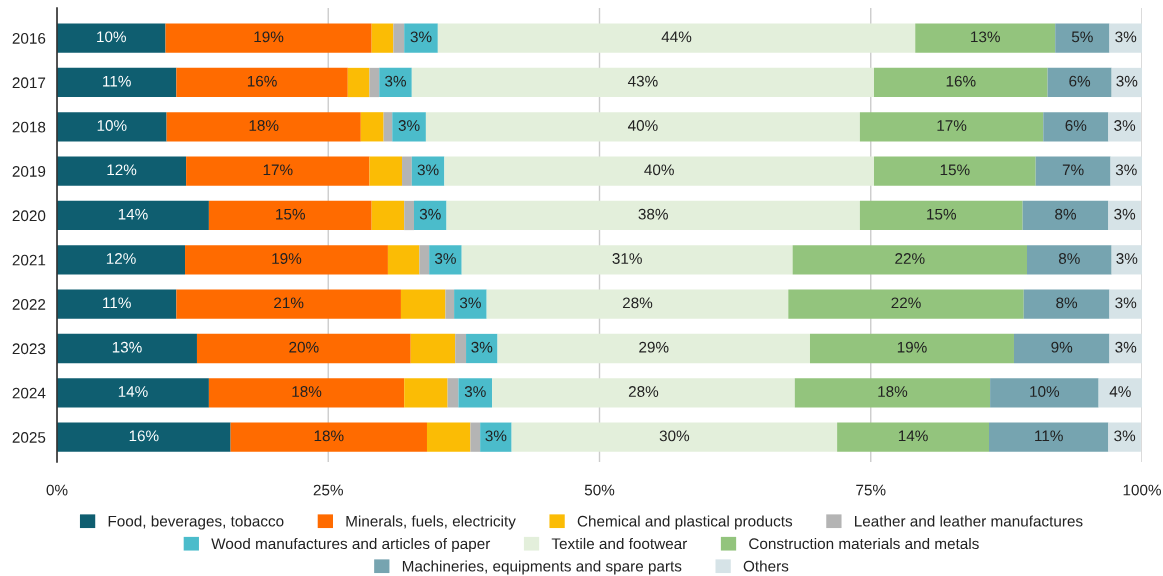 The height and width of the screenshot is (576, 1163). Describe the element at coordinates (29, 260) in the screenshot. I see `y-tick-label: 2021` at that location.